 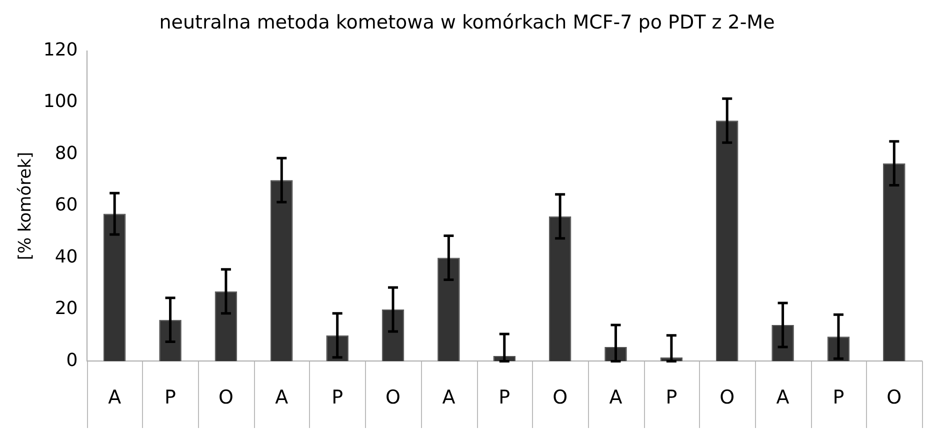 What do you see at coordinates (66, 205) in the screenshot?
I see `y-tick-label: 60` at bounding box center [66, 205].